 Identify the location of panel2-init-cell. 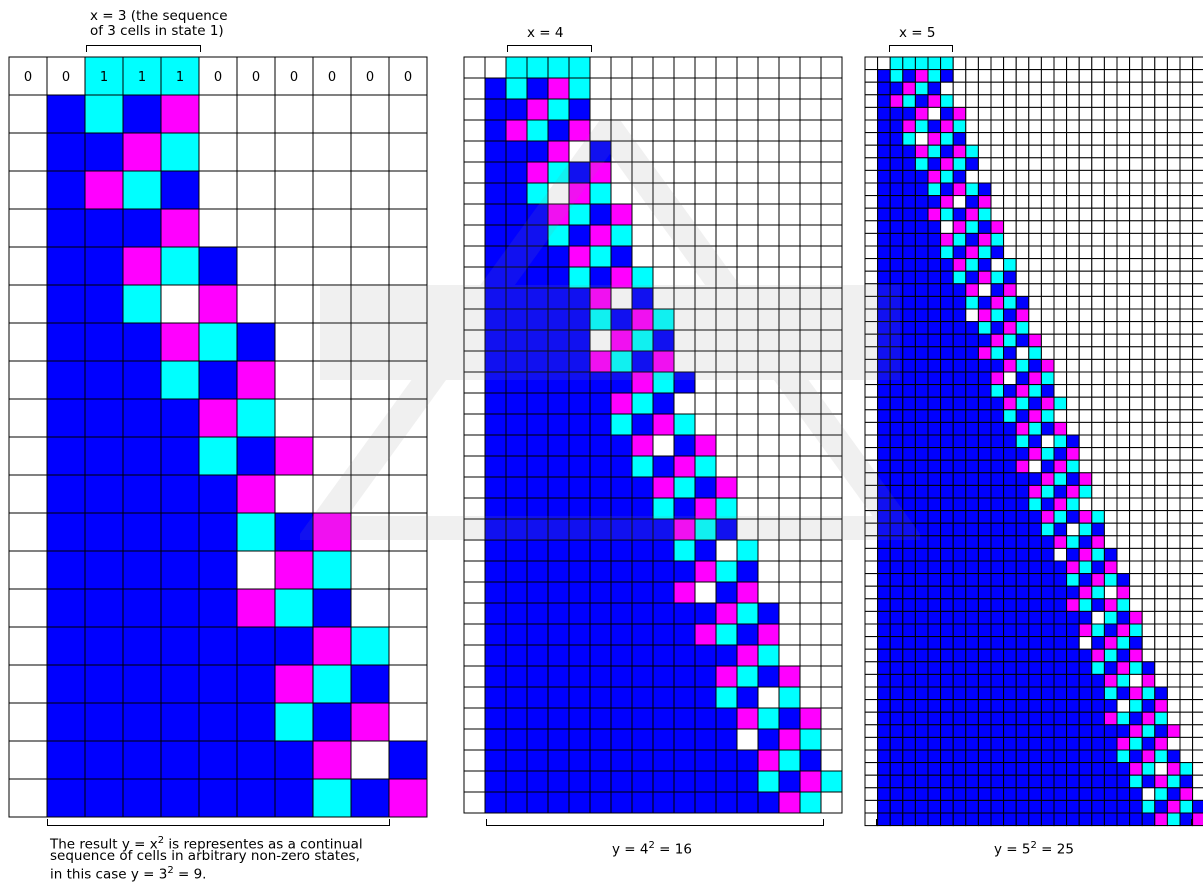
(495, 67).